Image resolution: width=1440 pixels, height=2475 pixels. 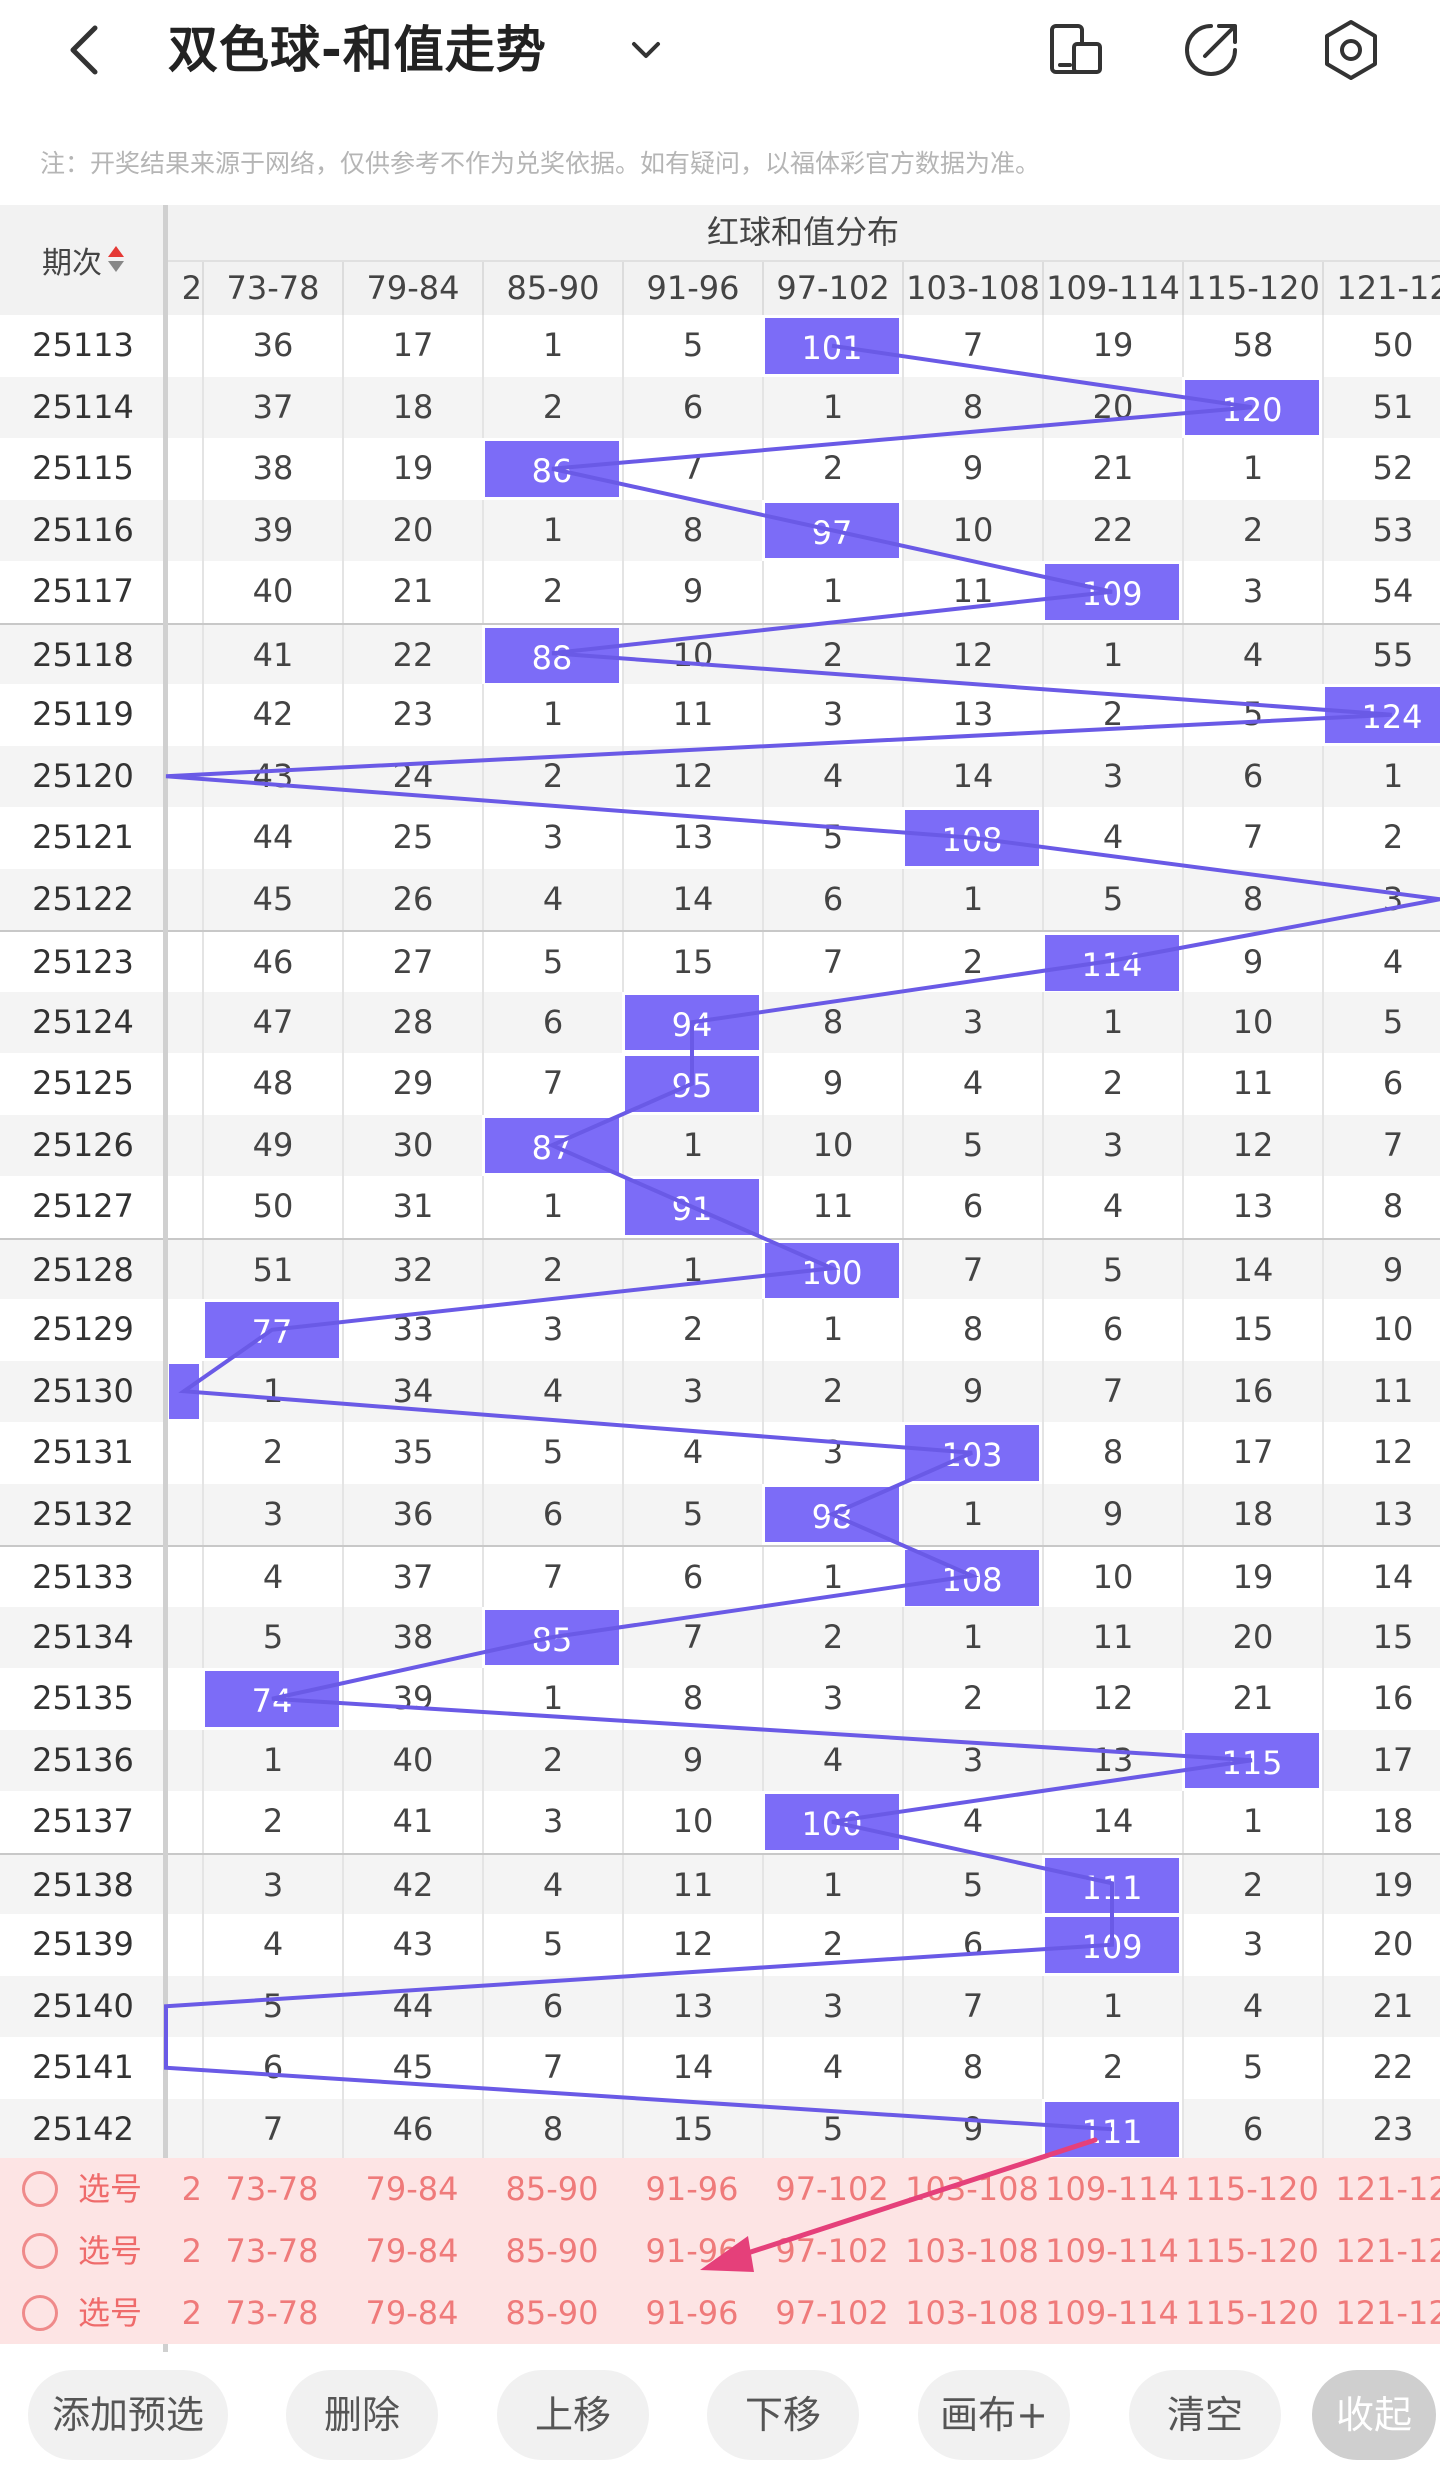 I want to click on column-header: 73-78, so click(x=272, y=288).